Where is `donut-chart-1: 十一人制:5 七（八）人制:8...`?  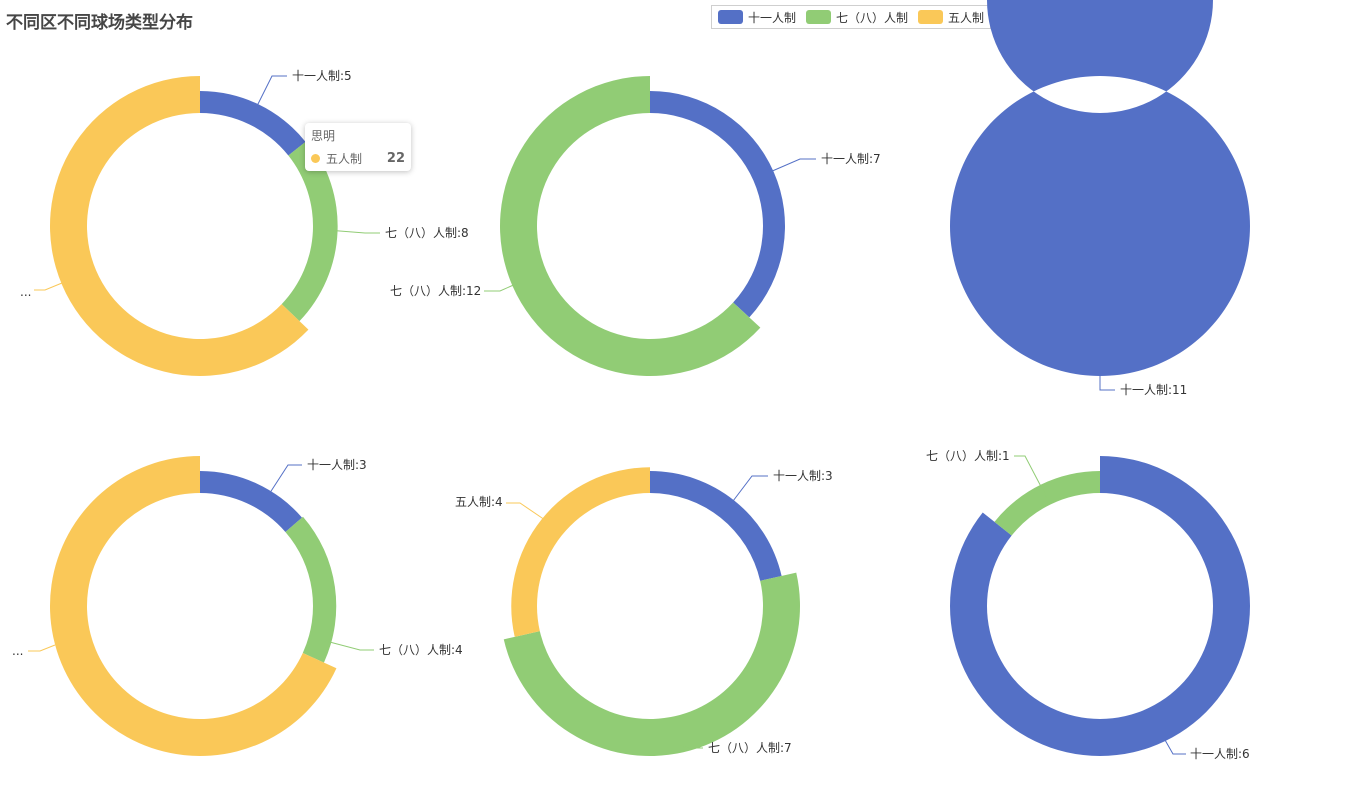 donut-chart-1: 十一人制:5 七（八）人制:8... is located at coordinates (244, 222).